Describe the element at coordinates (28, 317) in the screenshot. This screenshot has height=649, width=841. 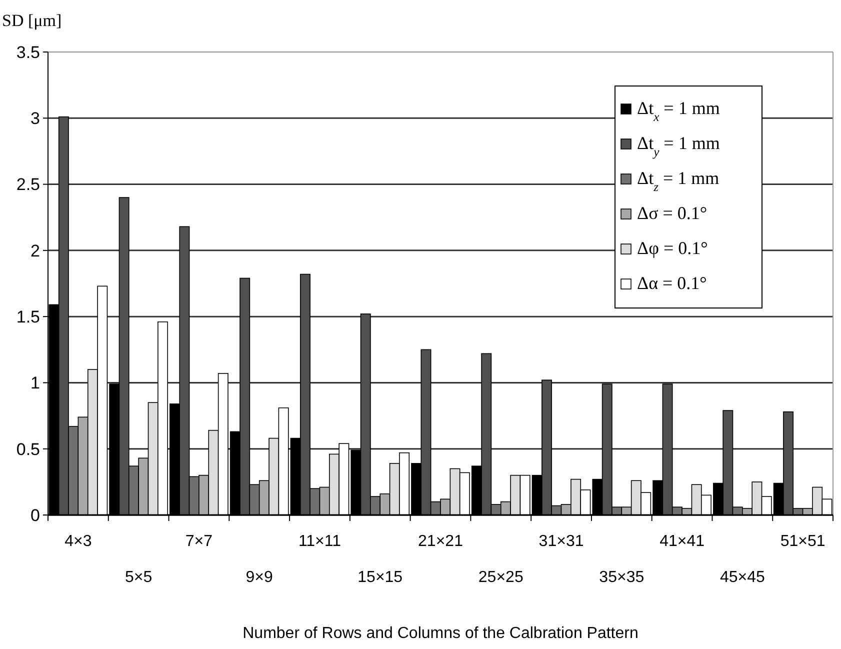
I see `y-tick-label: 1.5` at that location.